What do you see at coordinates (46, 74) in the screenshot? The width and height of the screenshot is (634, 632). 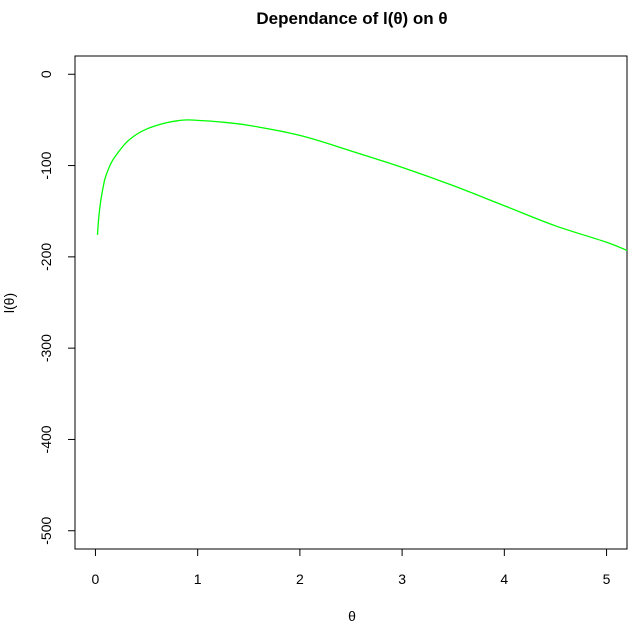 I see `y-tick-label: 0` at bounding box center [46, 74].